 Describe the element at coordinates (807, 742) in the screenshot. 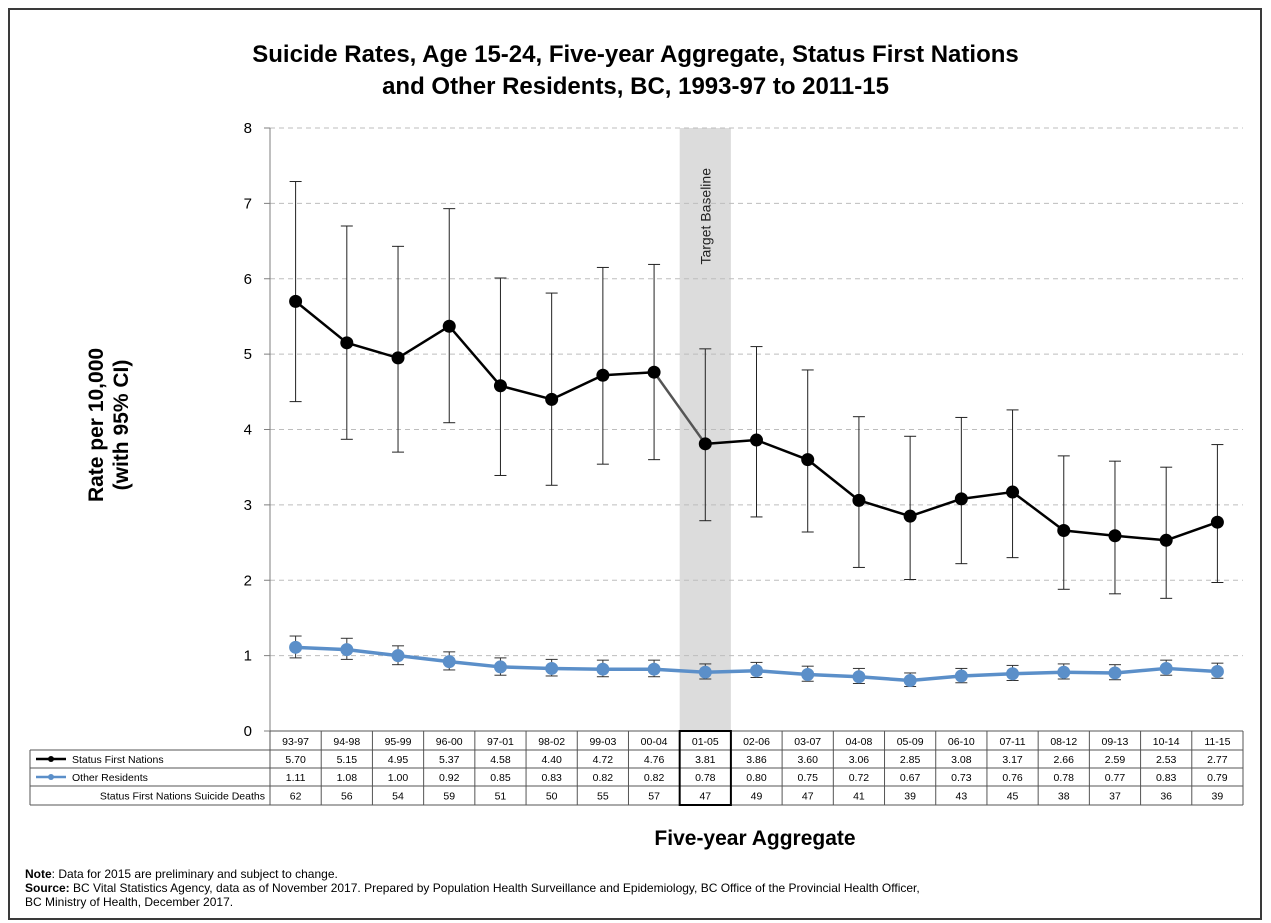

I see `x-tick-label: 03-07` at that location.